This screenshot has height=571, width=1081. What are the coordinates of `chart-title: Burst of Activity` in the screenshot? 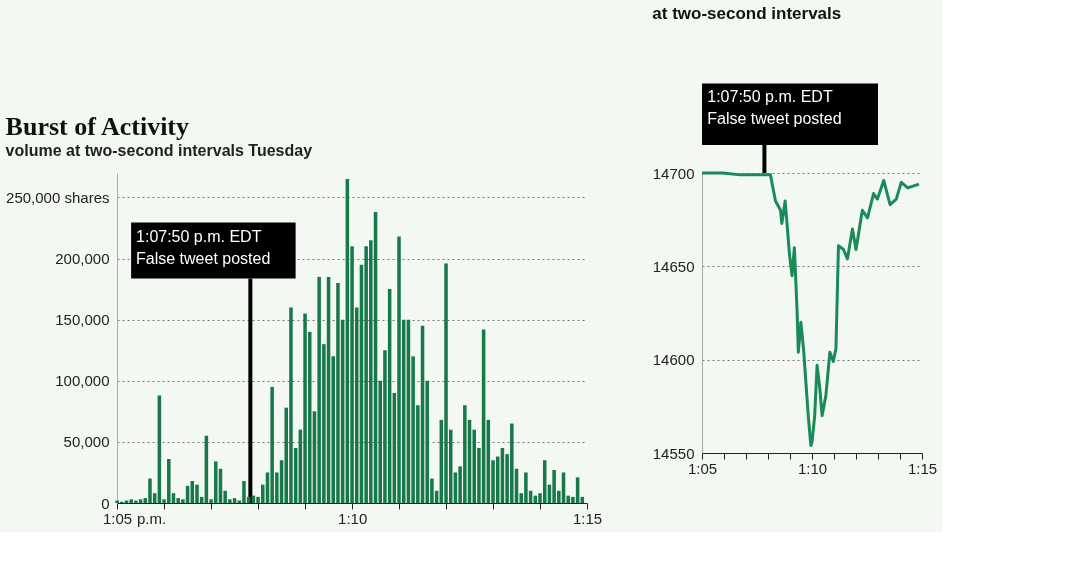 It's located at (97, 126).